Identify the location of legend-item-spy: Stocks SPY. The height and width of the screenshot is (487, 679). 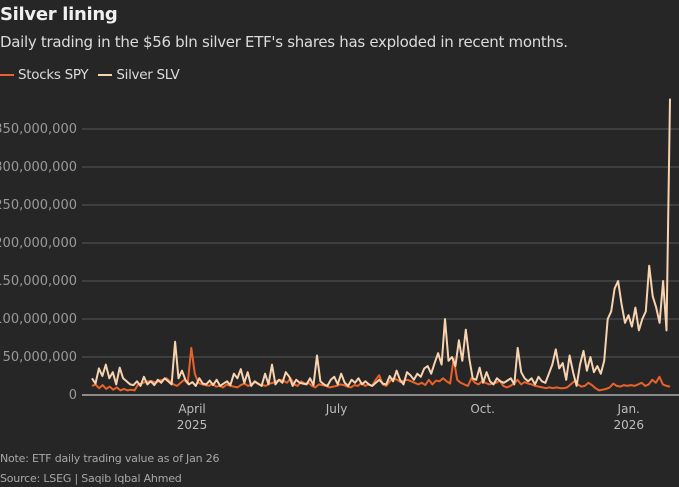
(44, 75).